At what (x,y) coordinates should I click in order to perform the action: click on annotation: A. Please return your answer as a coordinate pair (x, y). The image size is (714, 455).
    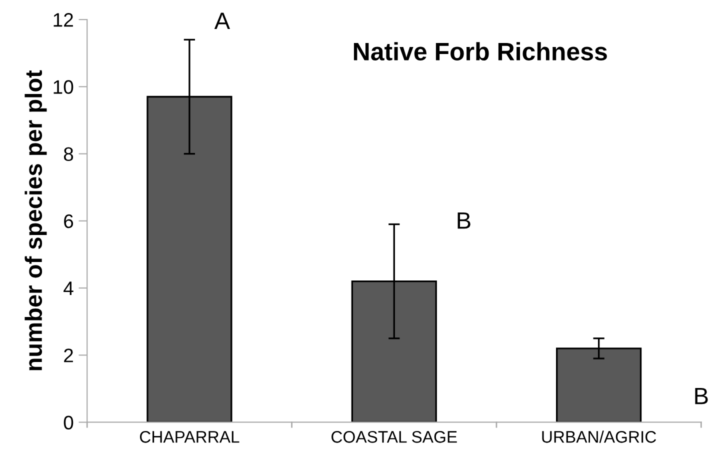
    Looking at the image, I should click on (222, 21).